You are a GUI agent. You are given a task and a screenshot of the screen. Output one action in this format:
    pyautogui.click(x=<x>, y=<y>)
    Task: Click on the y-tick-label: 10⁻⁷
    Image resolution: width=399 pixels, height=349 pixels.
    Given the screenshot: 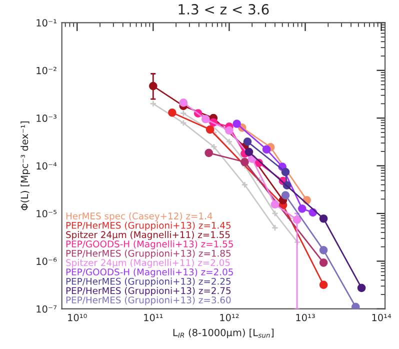 What is the action you would take?
    pyautogui.click(x=46, y=309)
    